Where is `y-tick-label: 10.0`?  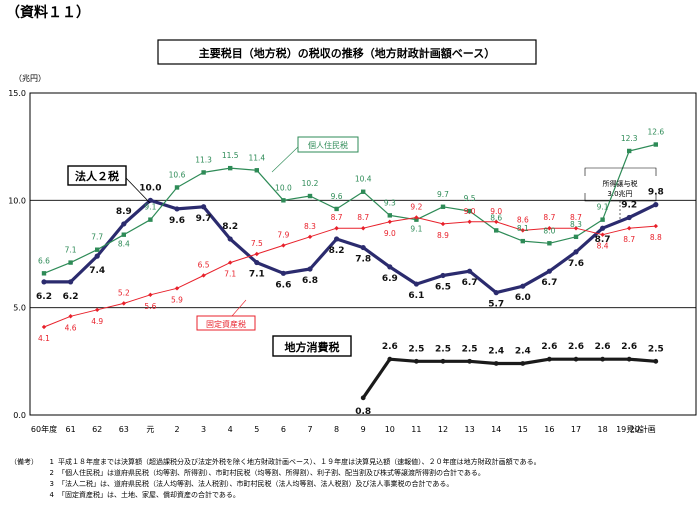
y-tick-label: 10.0 is located at coordinates (17, 200).